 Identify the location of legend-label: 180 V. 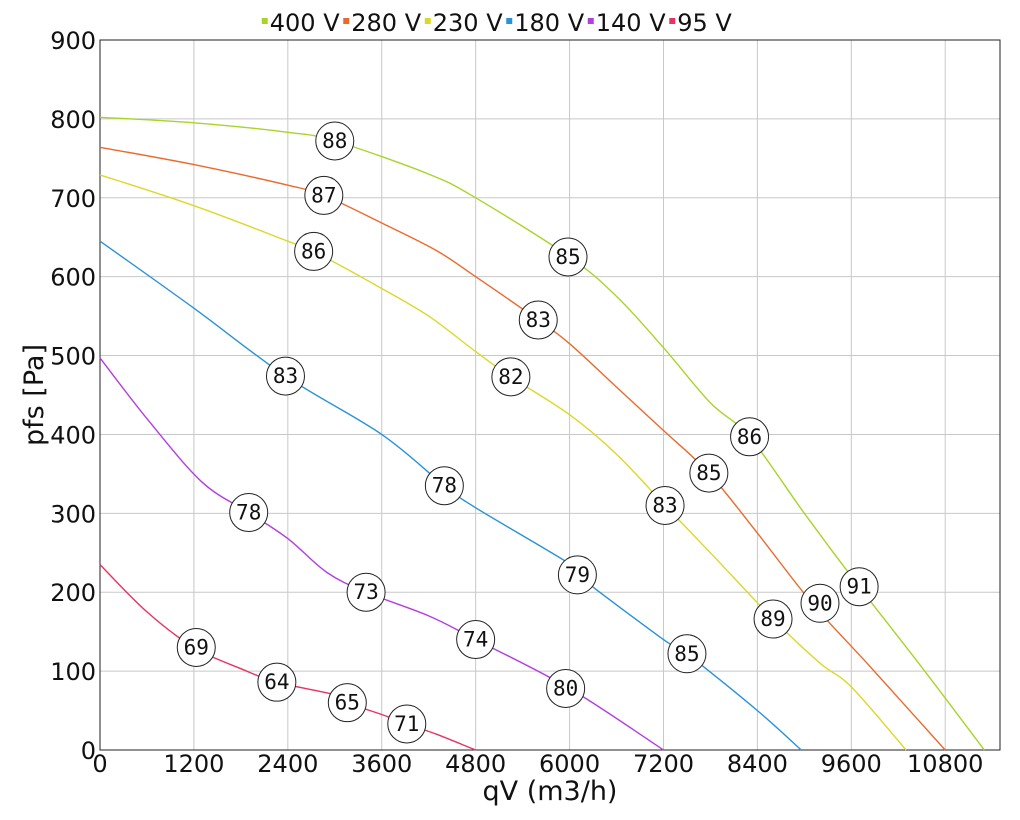
(549, 23).